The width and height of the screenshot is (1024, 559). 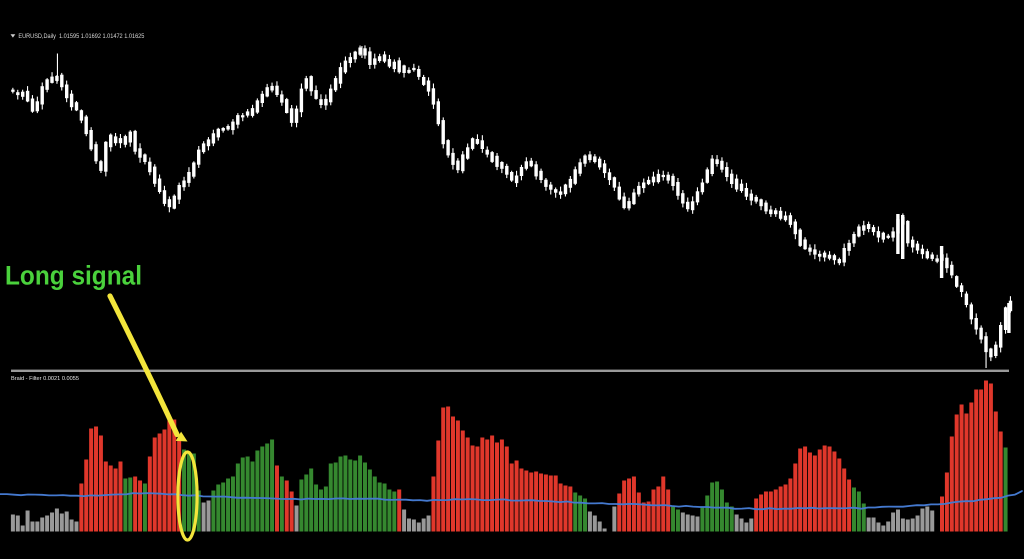 What do you see at coordinates (73, 275) in the screenshot?
I see `svg-text: Long signal` at bounding box center [73, 275].